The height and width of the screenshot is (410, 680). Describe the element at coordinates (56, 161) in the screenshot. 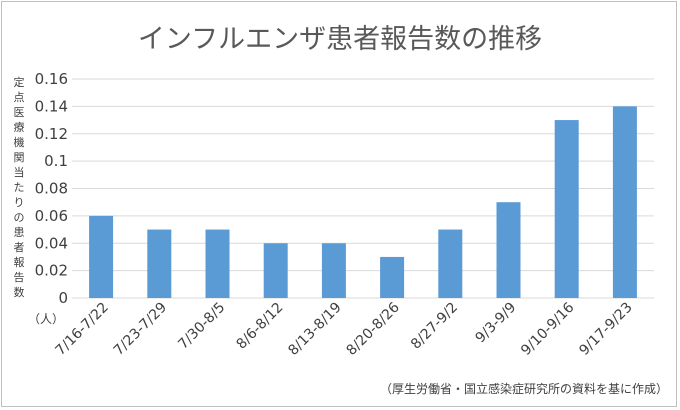

I see `y-tick-label: 0.1` at that location.